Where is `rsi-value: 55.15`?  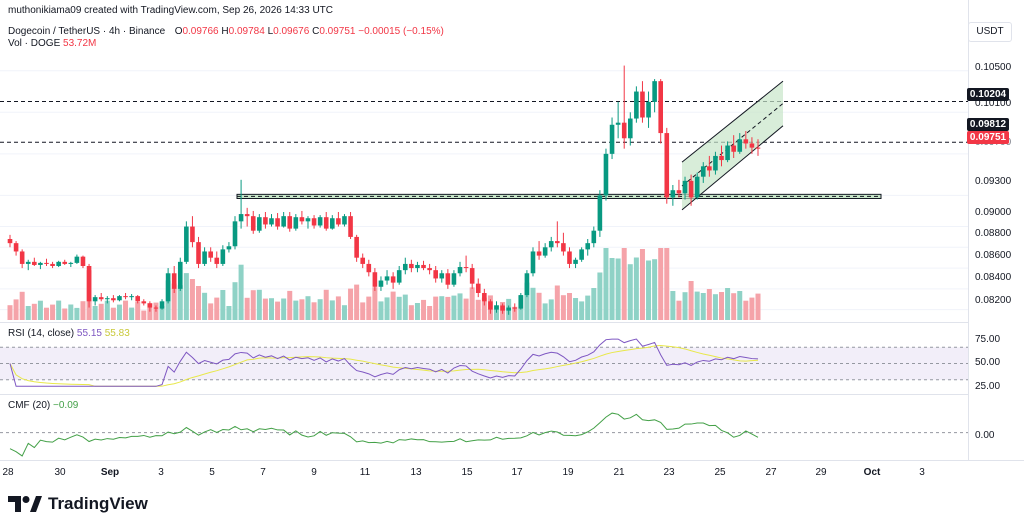
rsi-value: 55.15 is located at coordinates (89, 333).